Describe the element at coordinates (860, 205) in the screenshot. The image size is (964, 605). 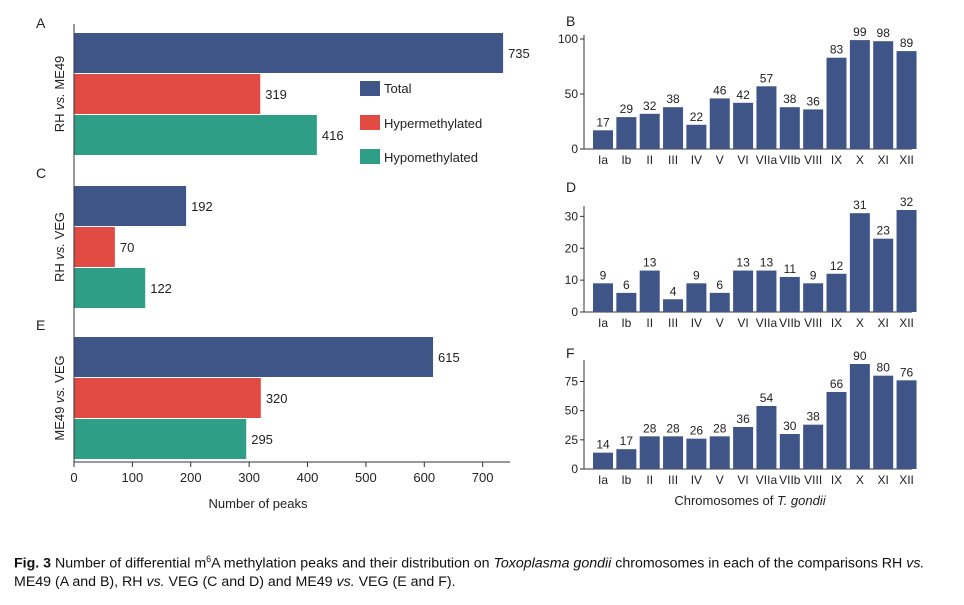
I see `data-label-d-x: 31` at that location.